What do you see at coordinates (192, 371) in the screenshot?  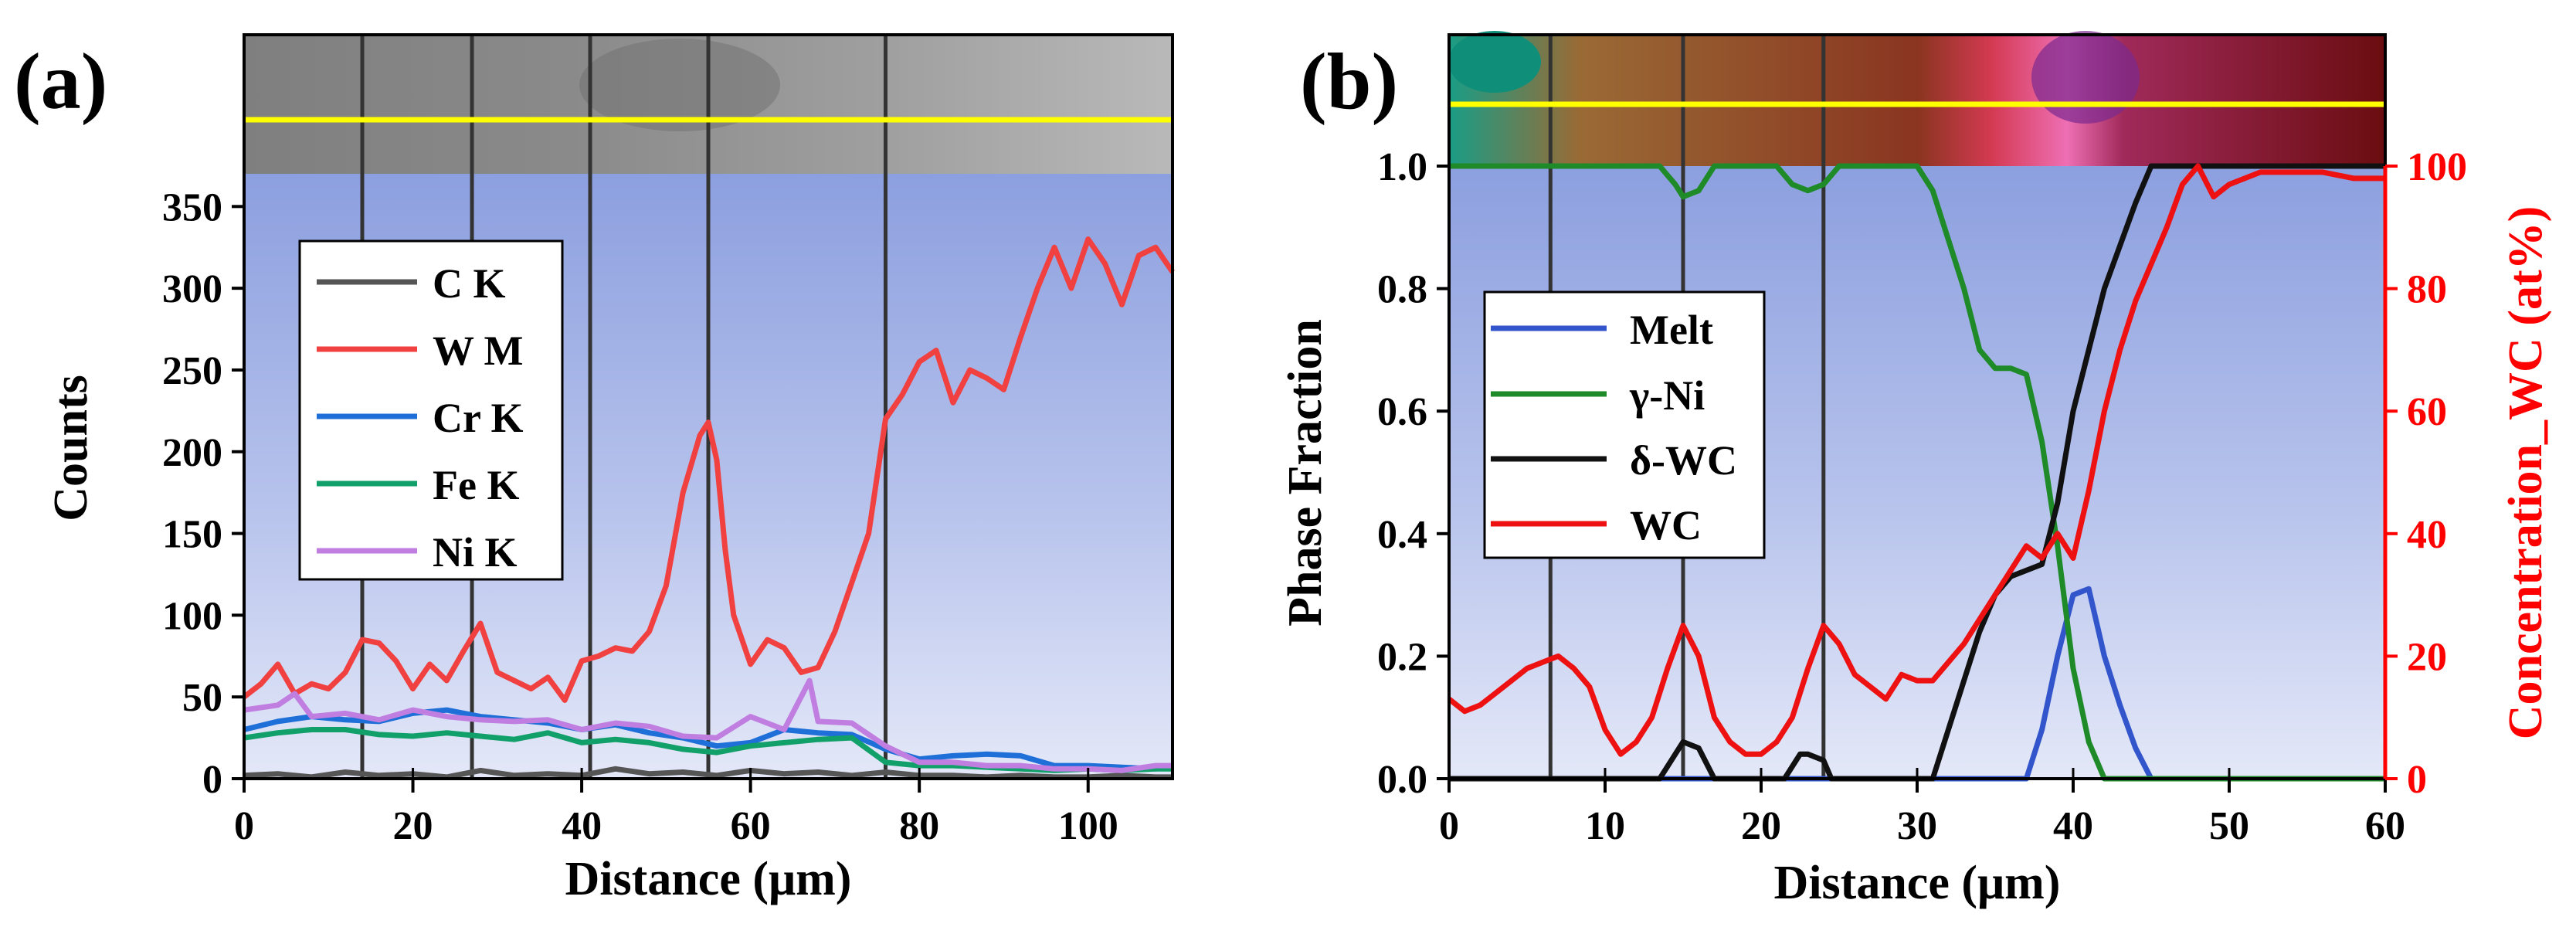 I see `y-tick-label: 250` at bounding box center [192, 371].